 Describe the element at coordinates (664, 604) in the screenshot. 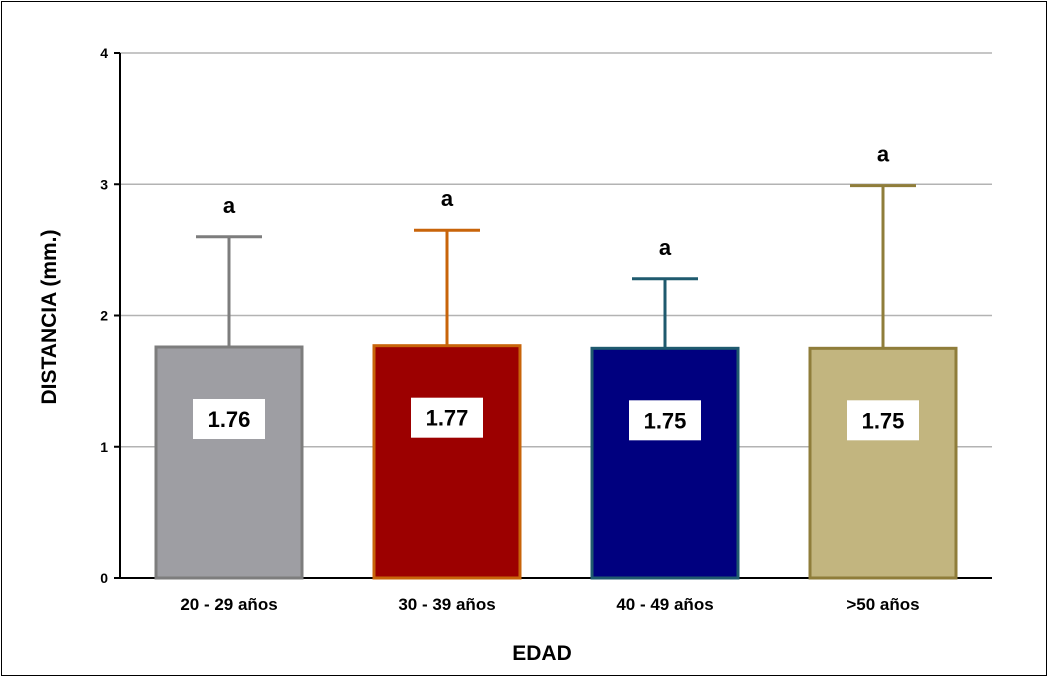

I see `x-tick-label: 40 - 49 años` at that location.